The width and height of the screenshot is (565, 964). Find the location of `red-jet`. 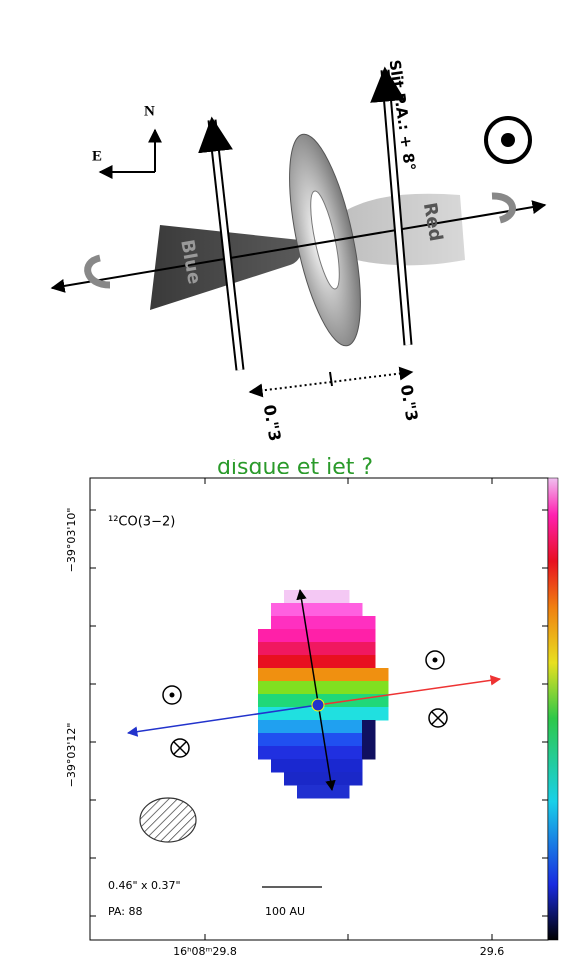

red-jet is located at coordinates (409, 690).